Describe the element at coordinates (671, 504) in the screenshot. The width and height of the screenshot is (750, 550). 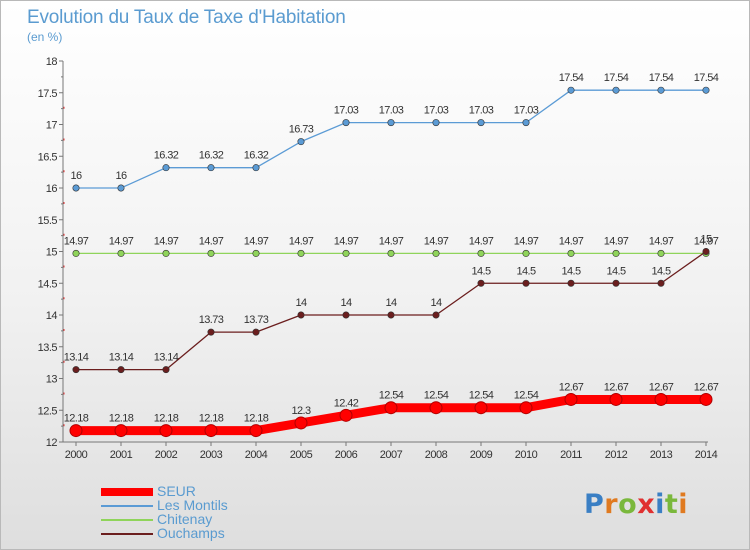
I see `logo-letter: t` at that location.